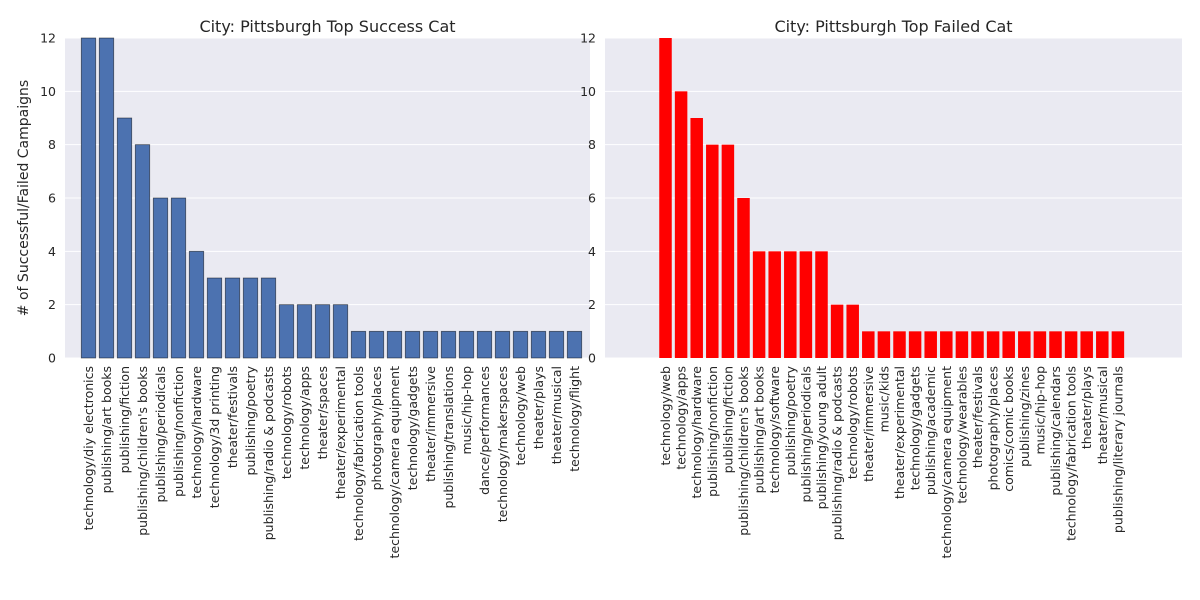 The image size is (1200, 600). I want to click on failed-bar-publishing-nonfiction, so click(712, 251).